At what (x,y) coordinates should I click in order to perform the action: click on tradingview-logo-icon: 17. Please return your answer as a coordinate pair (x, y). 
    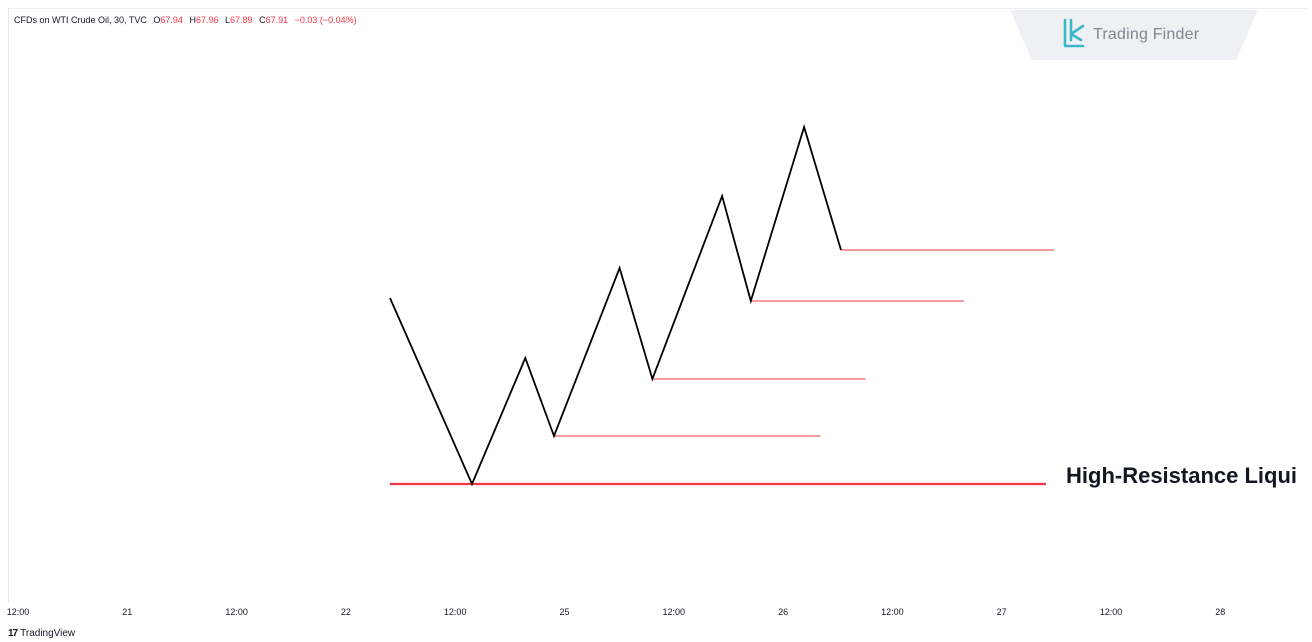
    Looking at the image, I should click on (13, 633).